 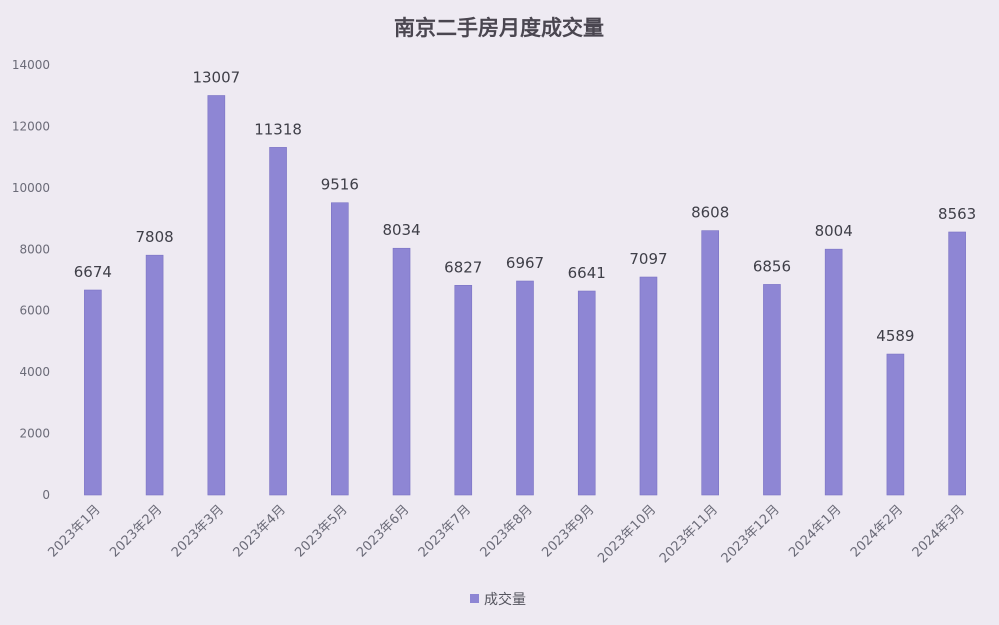 What do you see at coordinates (568, 531) in the screenshot?
I see `x-tick-label: 2023年9月` at bounding box center [568, 531].